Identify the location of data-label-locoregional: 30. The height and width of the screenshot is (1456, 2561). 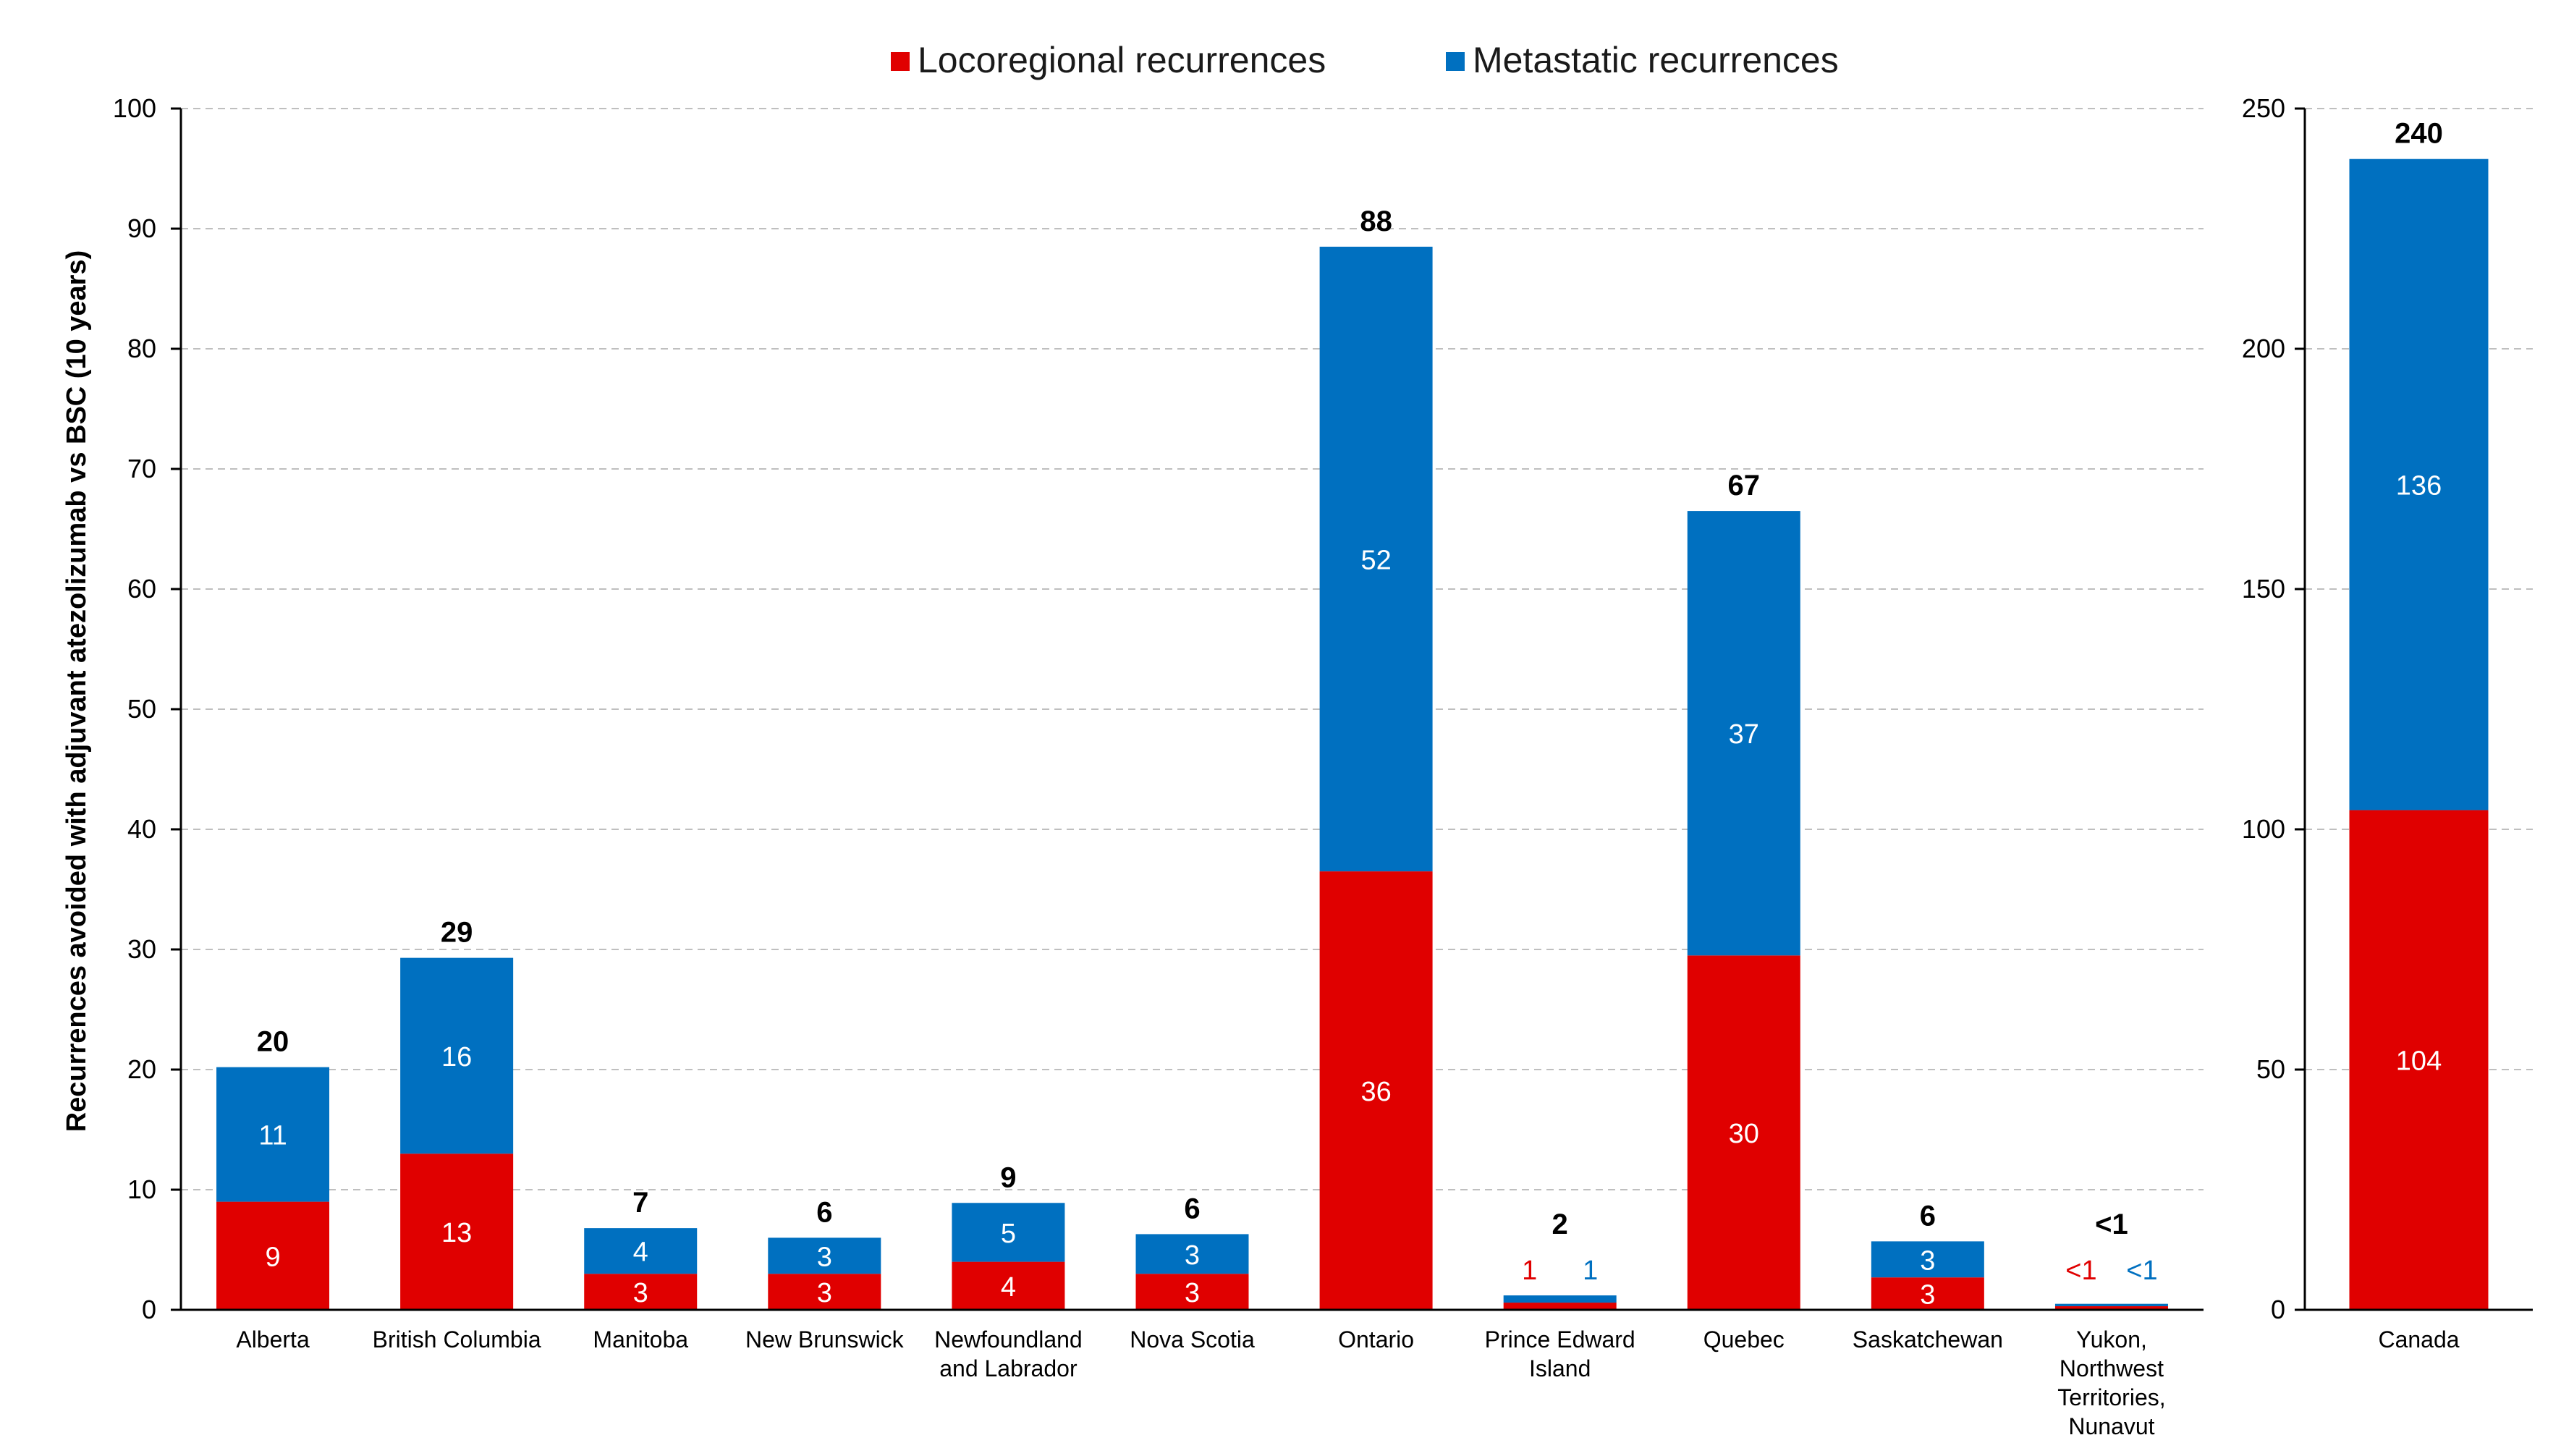
(1744, 1134).